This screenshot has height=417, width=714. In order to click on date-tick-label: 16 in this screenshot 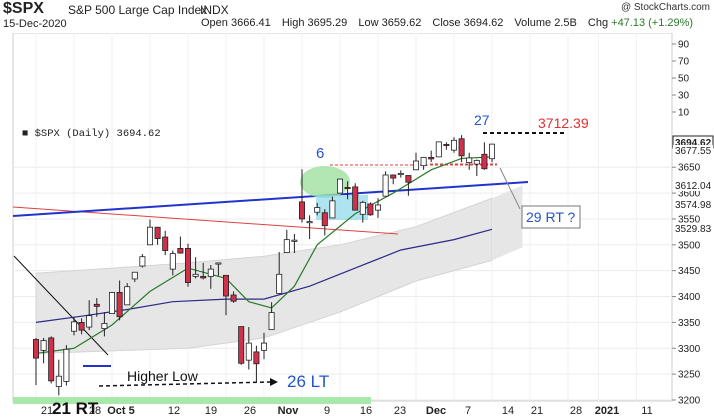, I will do `click(366, 411)`.